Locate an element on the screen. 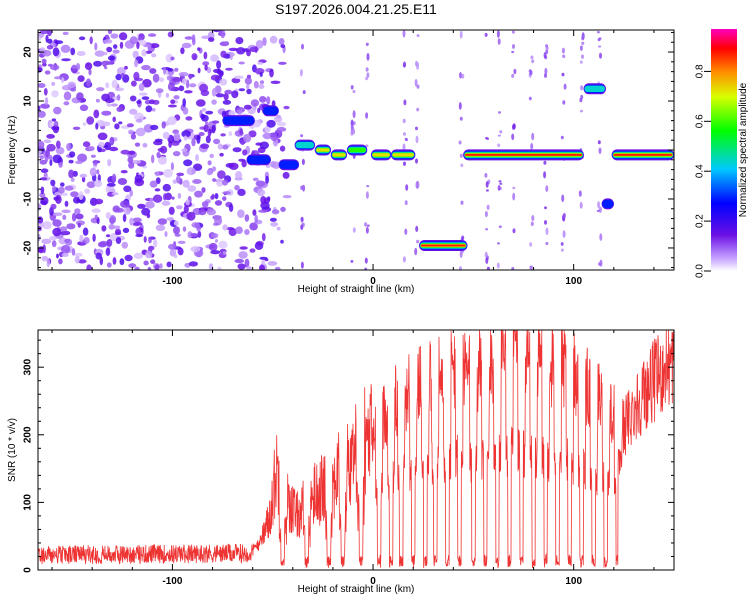  y-tick-label: 300 is located at coordinates (28, 366).